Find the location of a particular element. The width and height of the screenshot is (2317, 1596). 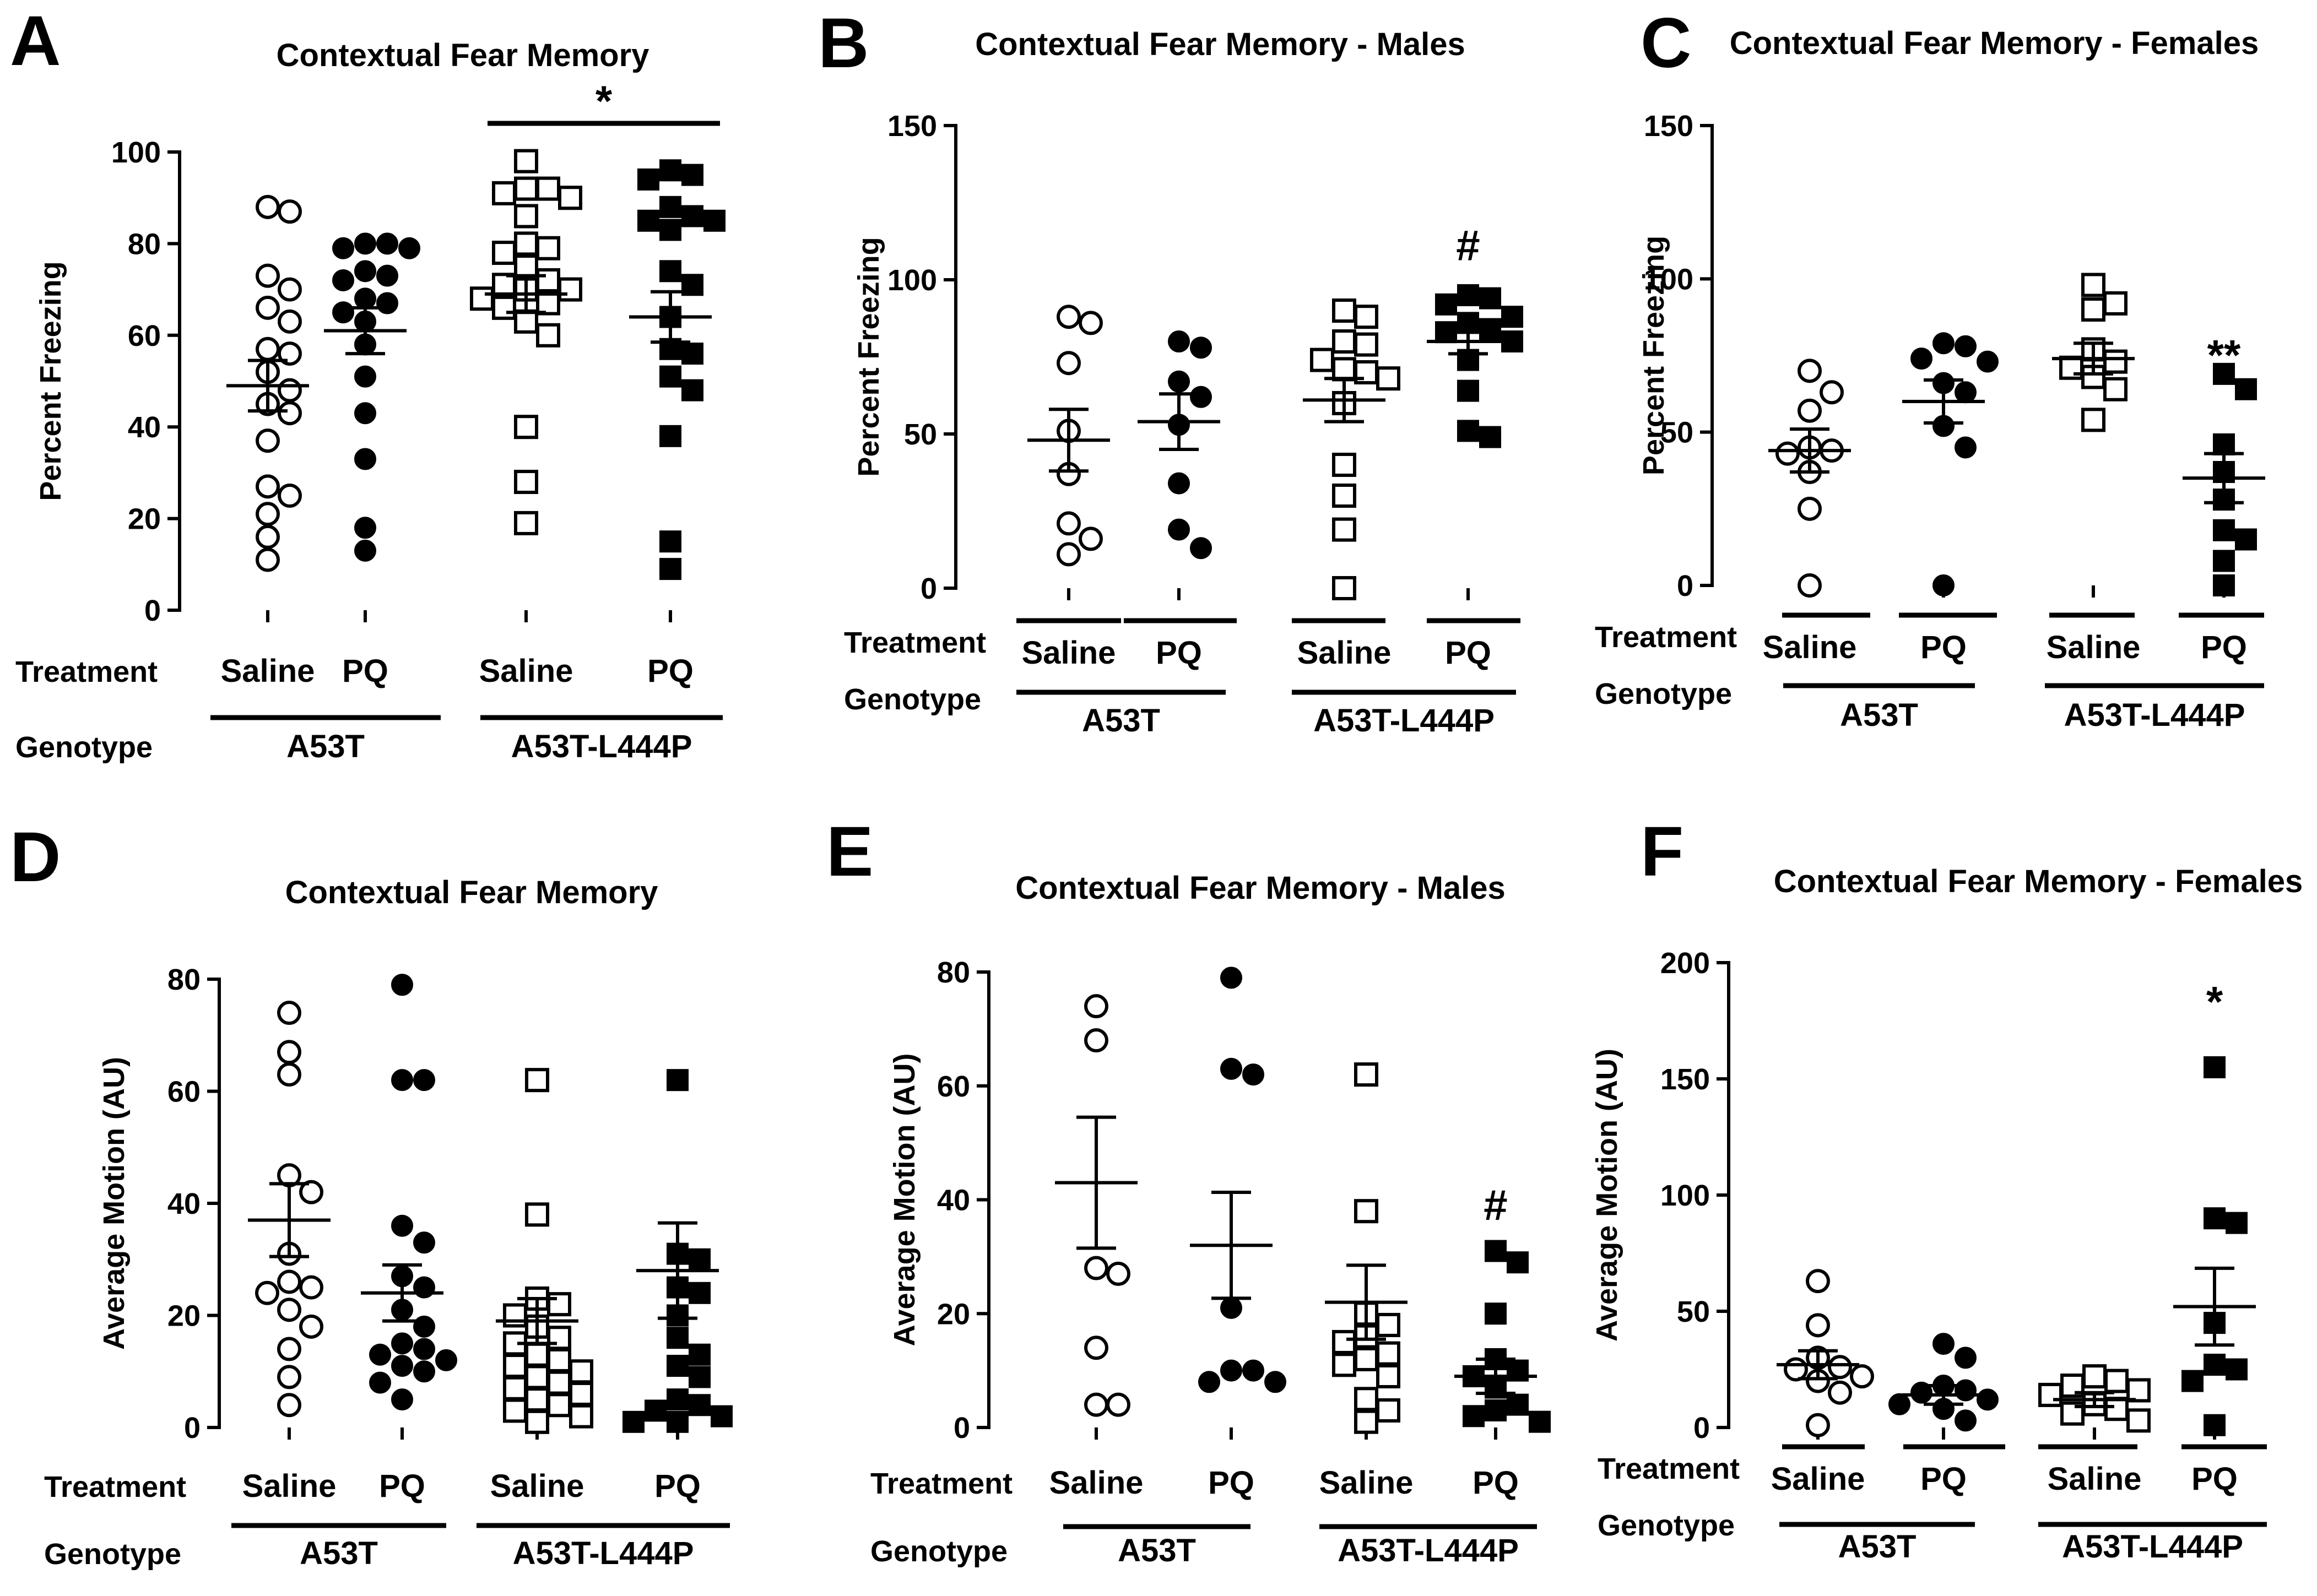

chart-title: Contextual Fear Memory - Females is located at coordinates (2038, 882).